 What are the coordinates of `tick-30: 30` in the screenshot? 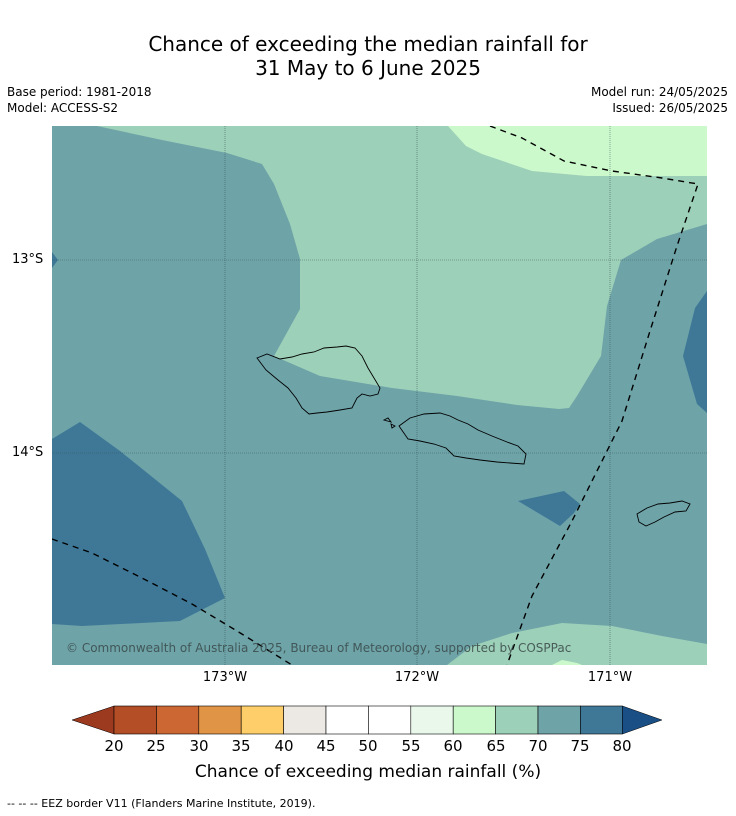 It's located at (199, 746).